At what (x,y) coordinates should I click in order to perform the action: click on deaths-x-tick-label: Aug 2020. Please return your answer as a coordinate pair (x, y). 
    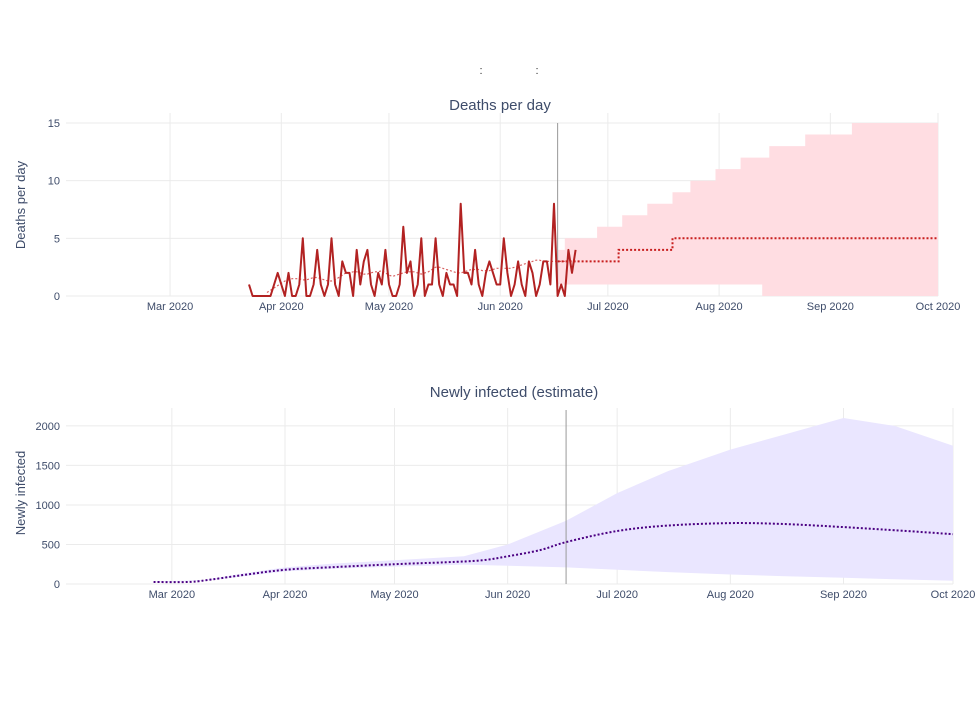
    Looking at the image, I should click on (719, 307).